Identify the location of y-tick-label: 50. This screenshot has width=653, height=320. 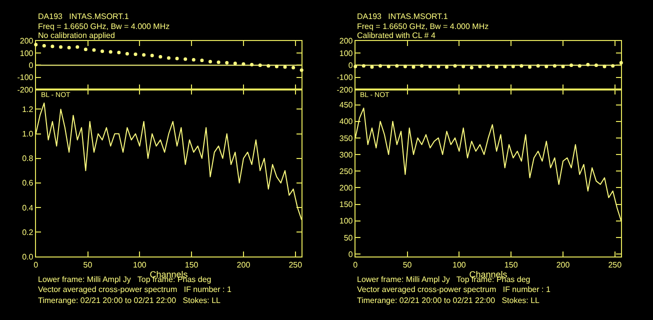
(349, 237).